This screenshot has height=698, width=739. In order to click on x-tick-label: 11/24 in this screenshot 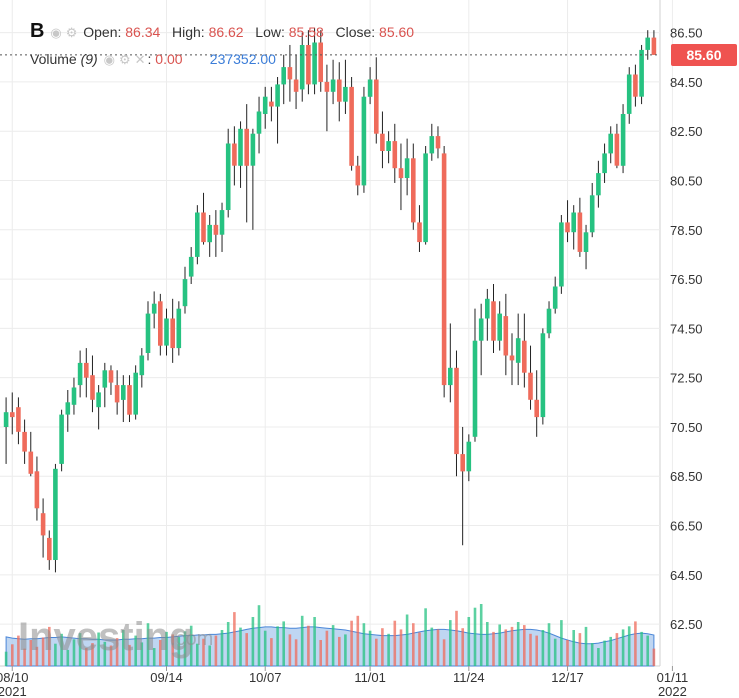, I will do `click(469, 677)`.